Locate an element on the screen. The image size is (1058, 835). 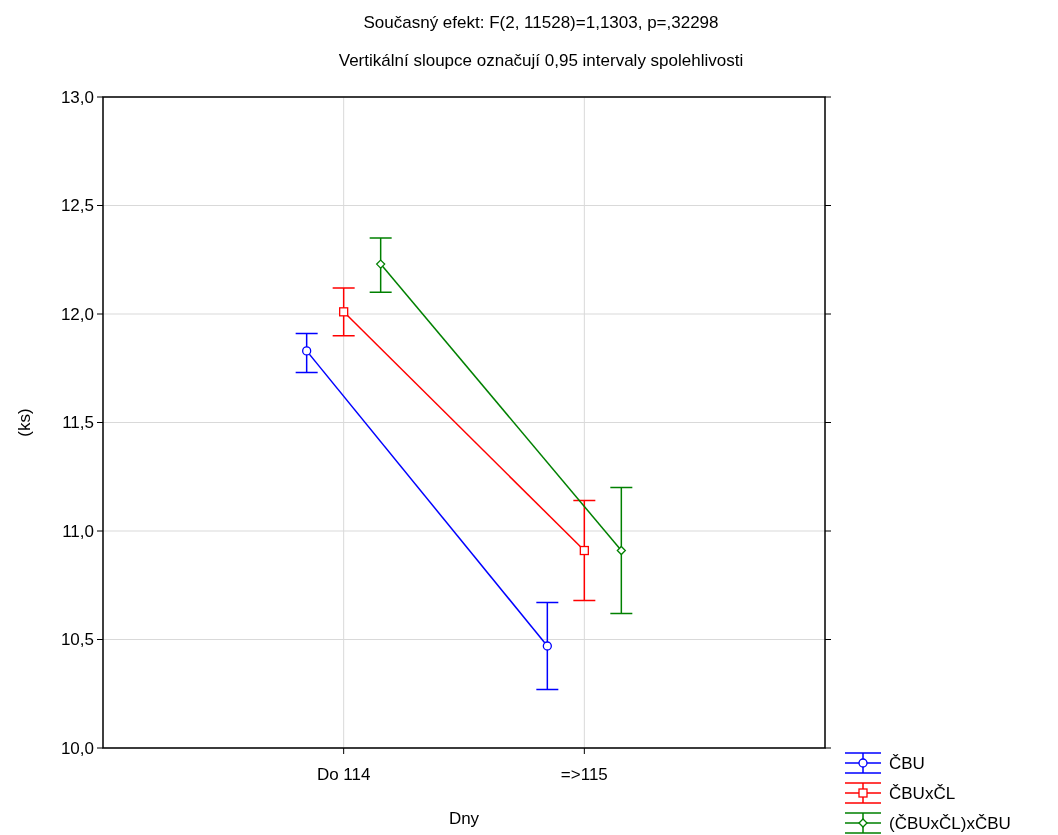
y-tick-label: 10,5 is located at coordinates (77, 640).